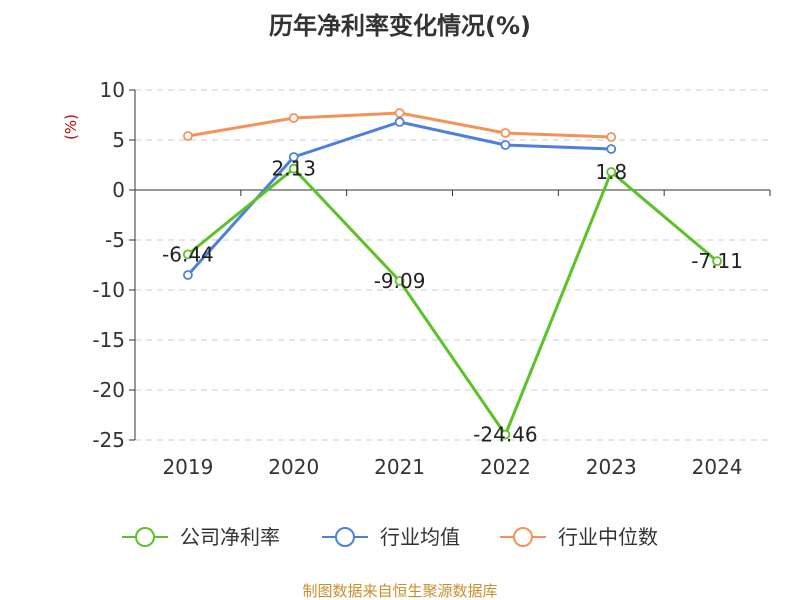  What do you see at coordinates (187, 467) in the screenshot?
I see `x-tick-label: 2019` at bounding box center [187, 467].